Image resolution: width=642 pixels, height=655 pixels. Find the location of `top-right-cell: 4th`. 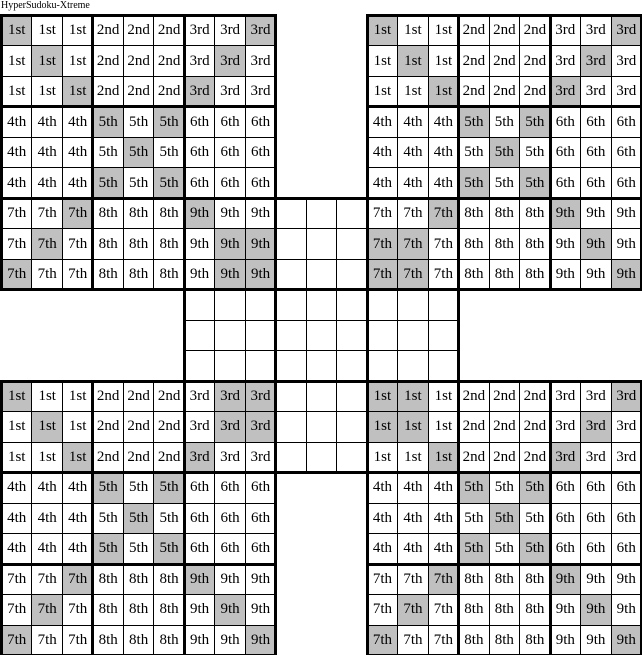

top-right-cell: 4th is located at coordinates (413, 122).